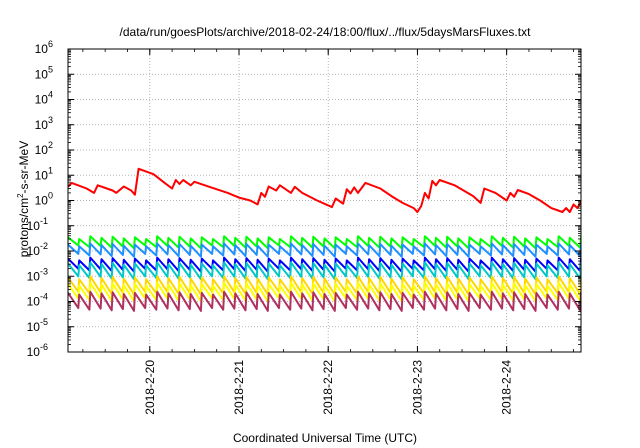  Describe the element at coordinates (37, 350) in the screenshot. I see `y-tick-label: 10⁻⁶` at that location.